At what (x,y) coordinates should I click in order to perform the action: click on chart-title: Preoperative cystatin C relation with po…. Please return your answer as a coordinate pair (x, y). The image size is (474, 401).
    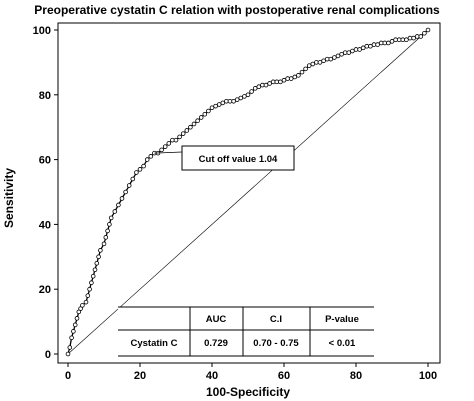
    Looking at the image, I should click on (237, 10).